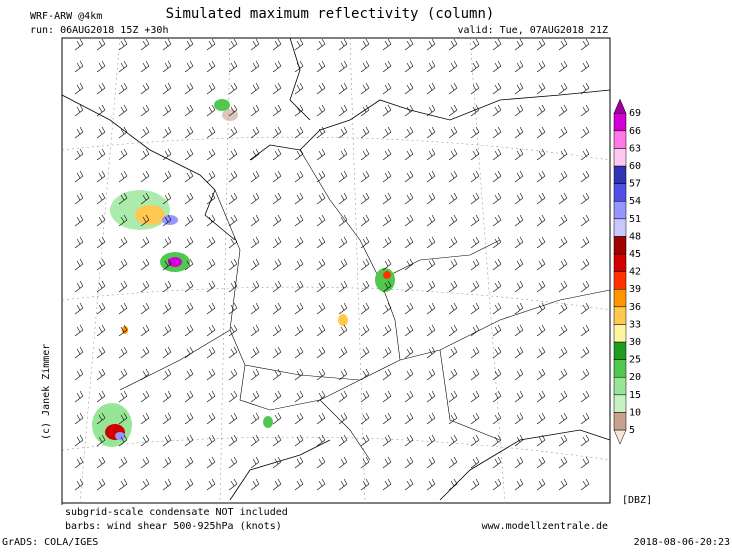 This screenshot has height=553, width=732. What do you see at coordinates (532, 30) in the screenshot?
I see `valid-label: valid: Tue, 07AUG2018 21Z` at bounding box center [532, 30].